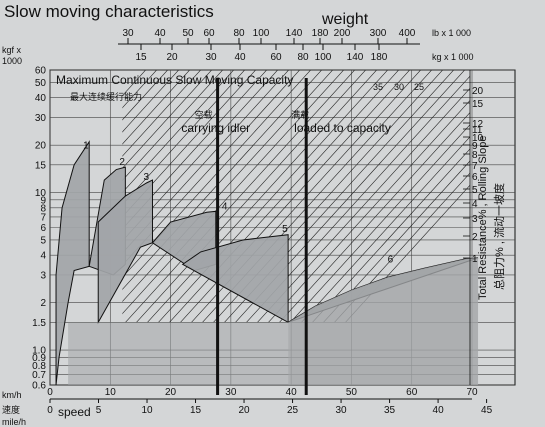 This screenshot has height=427, width=545. Describe the element at coordinates (204, 114) in the screenshot. I see `annotation-idle-cn: 空载` at that location.